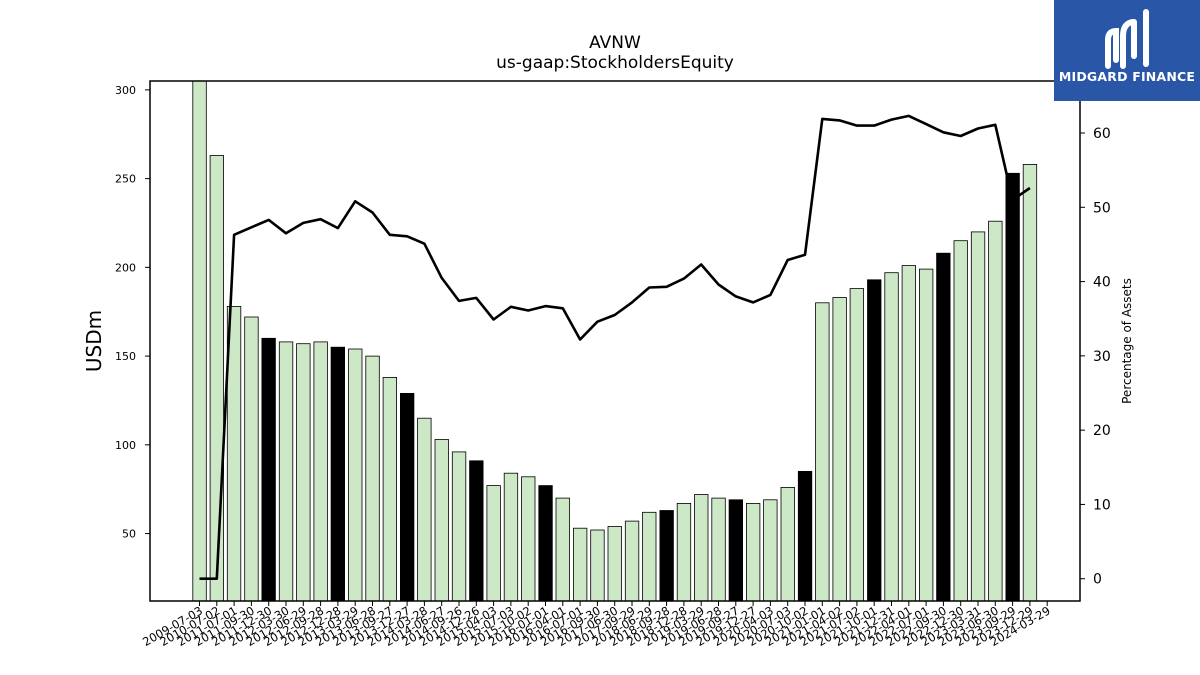 The height and width of the screenshot is (675, 1200). What do you see at coordinates (615, 63) in the screenshot?
I see `chart-subtitle: us-gaap:StockholdersEquity` at bounding box center [615, 63].